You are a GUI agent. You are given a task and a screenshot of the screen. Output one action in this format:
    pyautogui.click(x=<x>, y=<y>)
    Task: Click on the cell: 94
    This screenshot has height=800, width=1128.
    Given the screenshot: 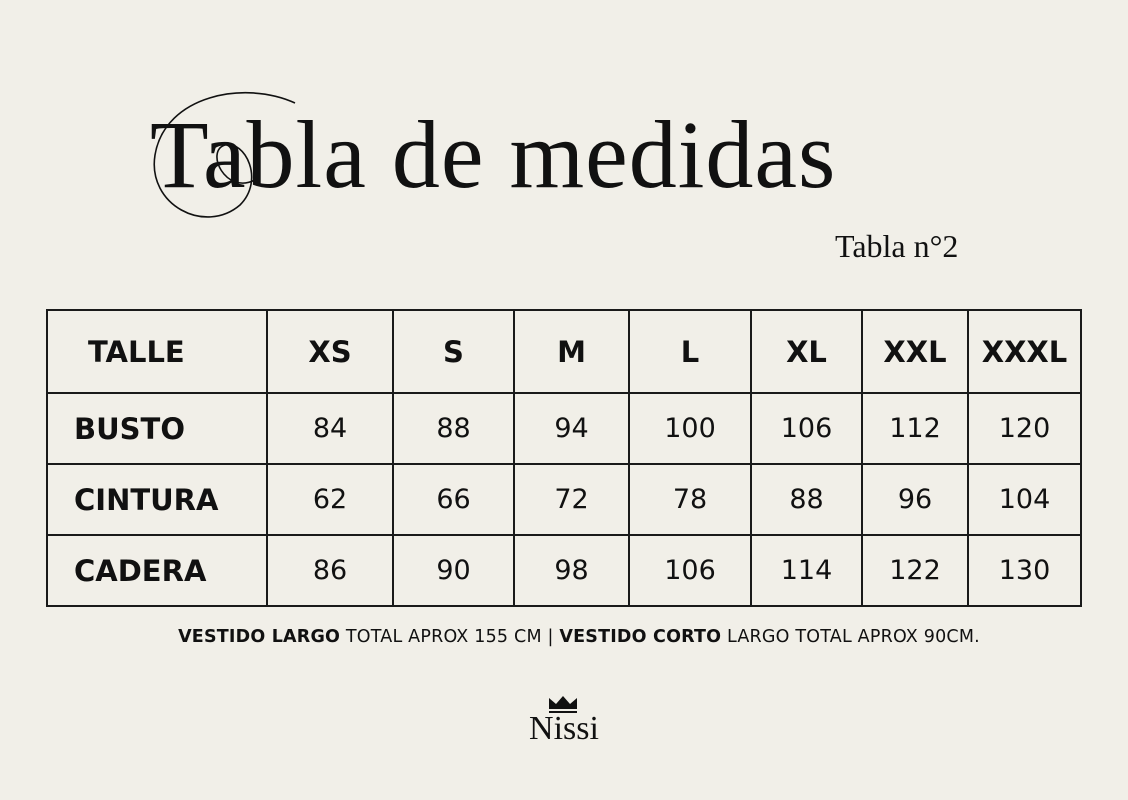 What is the action you would take?
    pyautogui.click(x=571, y=428)
    